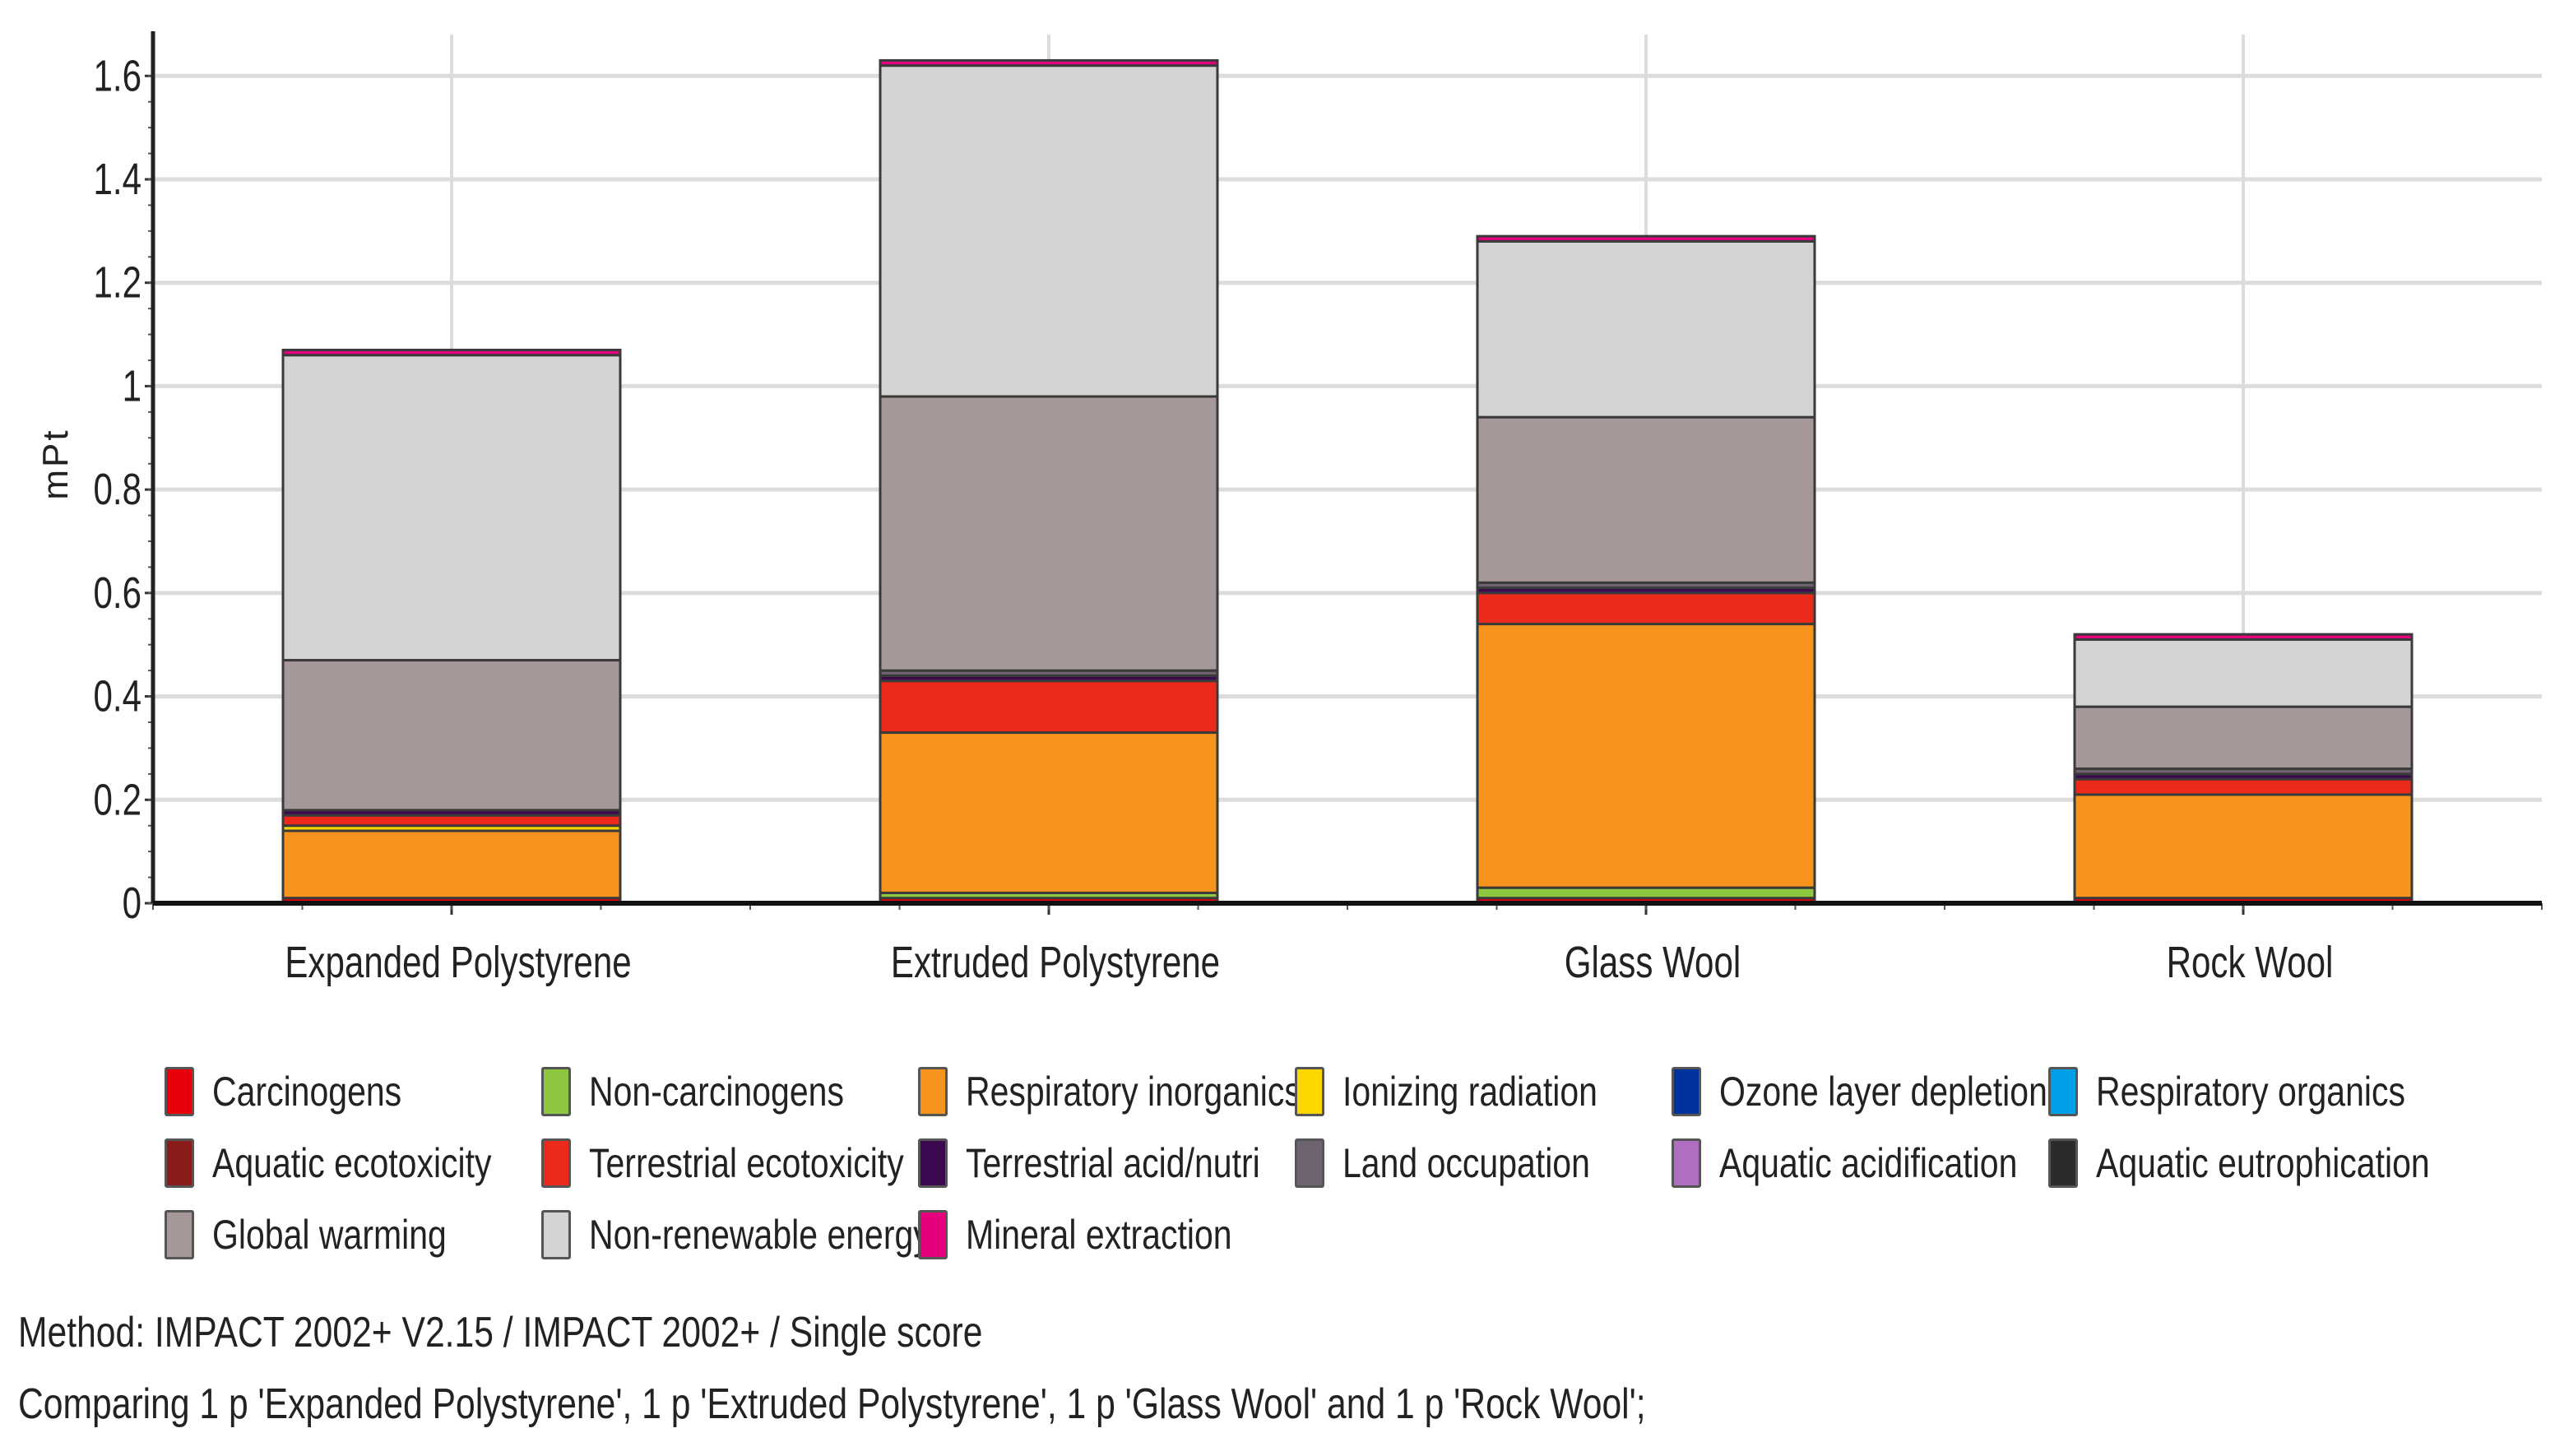  I want to click on legend-item: Aquatic ecotoxicity, so click(359, 1163).